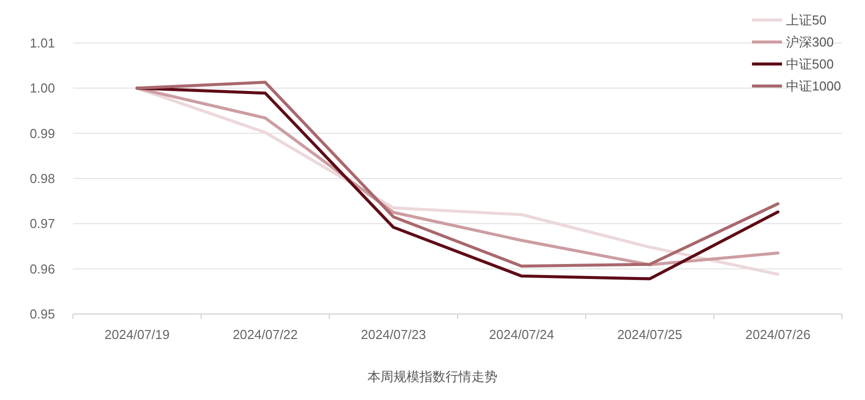 Image resolution: width=865 pixels, height=400 pixels. Describe the element at coordinates (42, 43) in the screenshot. I see `y-tick-label: 1.01` at that location.